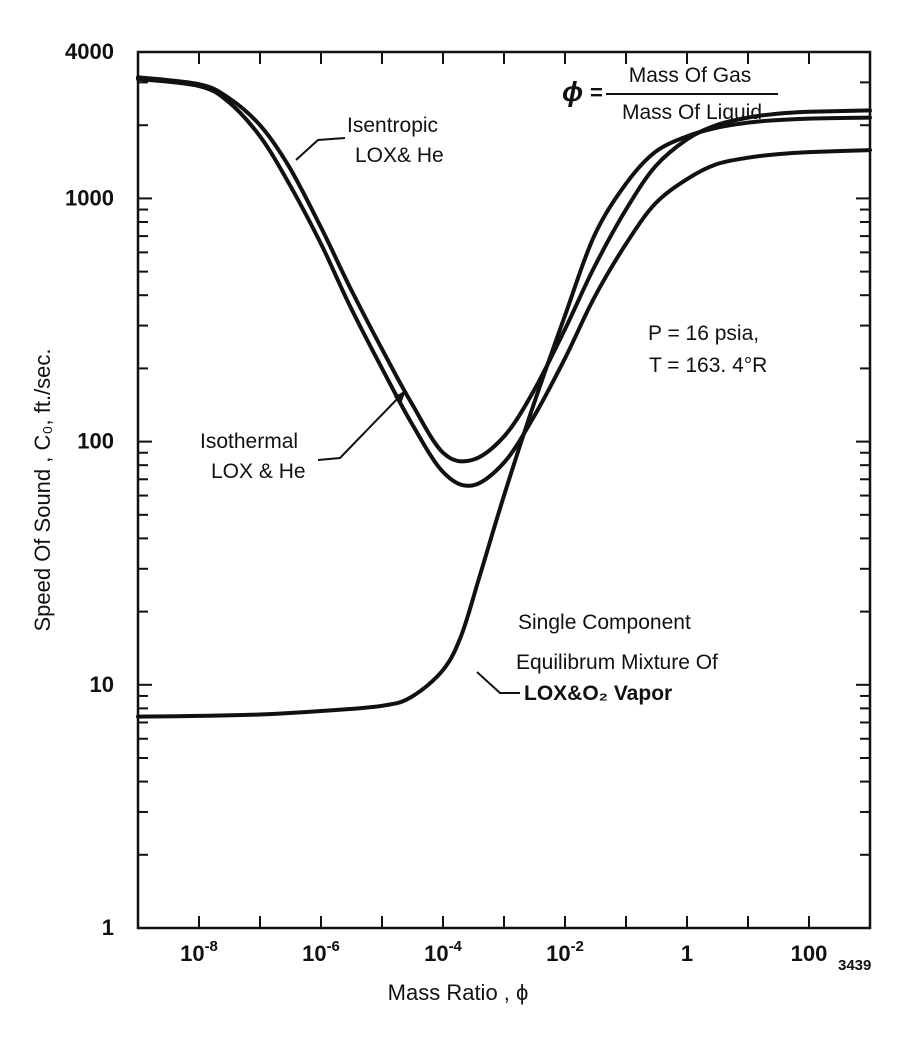  I want to click on x-tick-label: 10⁻⁸, so click(199, 952).